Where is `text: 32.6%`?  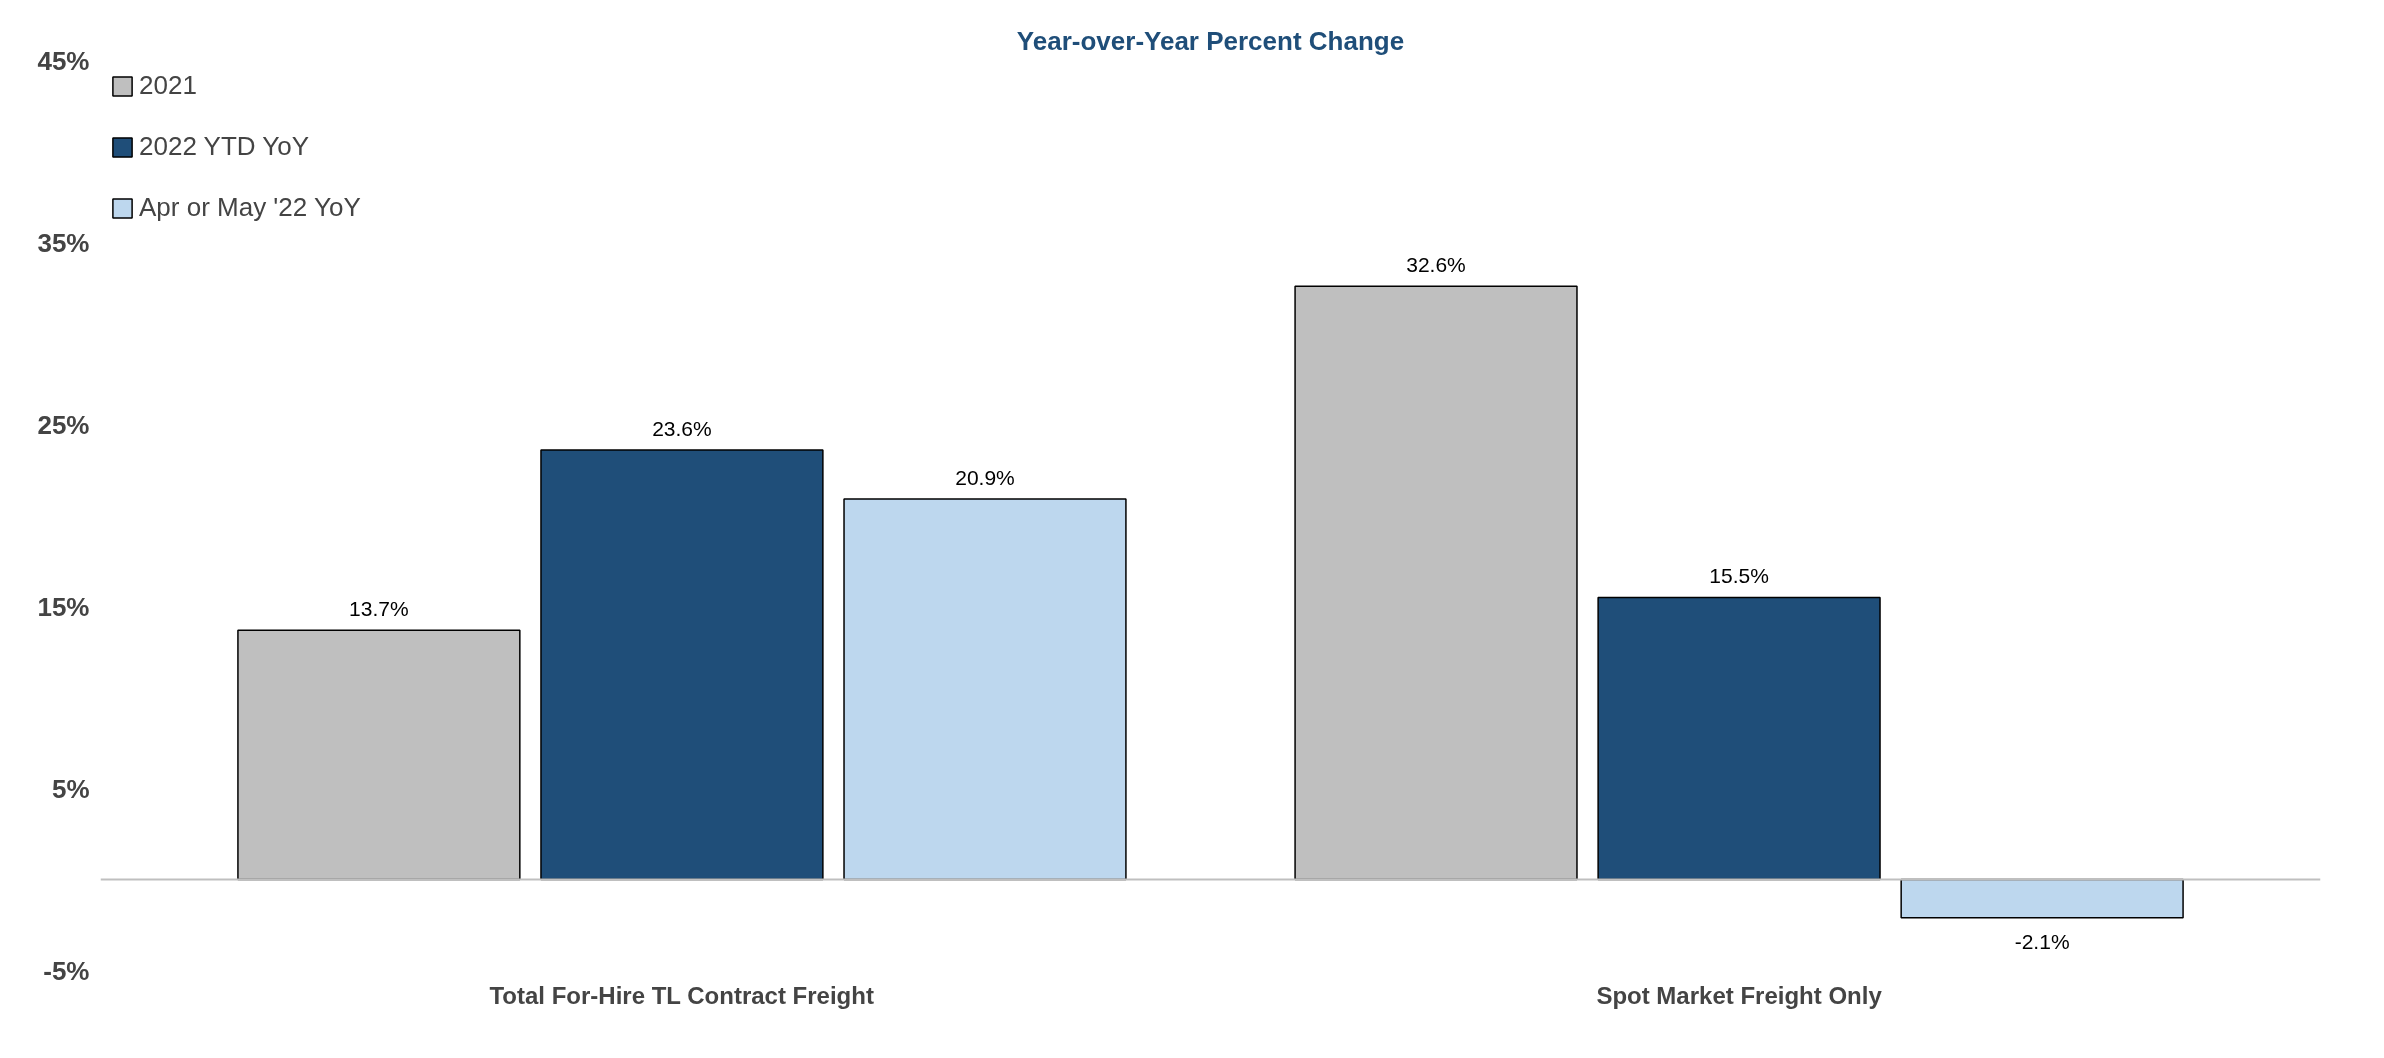 text: 32.6% is located at coordinates (1436, 265).